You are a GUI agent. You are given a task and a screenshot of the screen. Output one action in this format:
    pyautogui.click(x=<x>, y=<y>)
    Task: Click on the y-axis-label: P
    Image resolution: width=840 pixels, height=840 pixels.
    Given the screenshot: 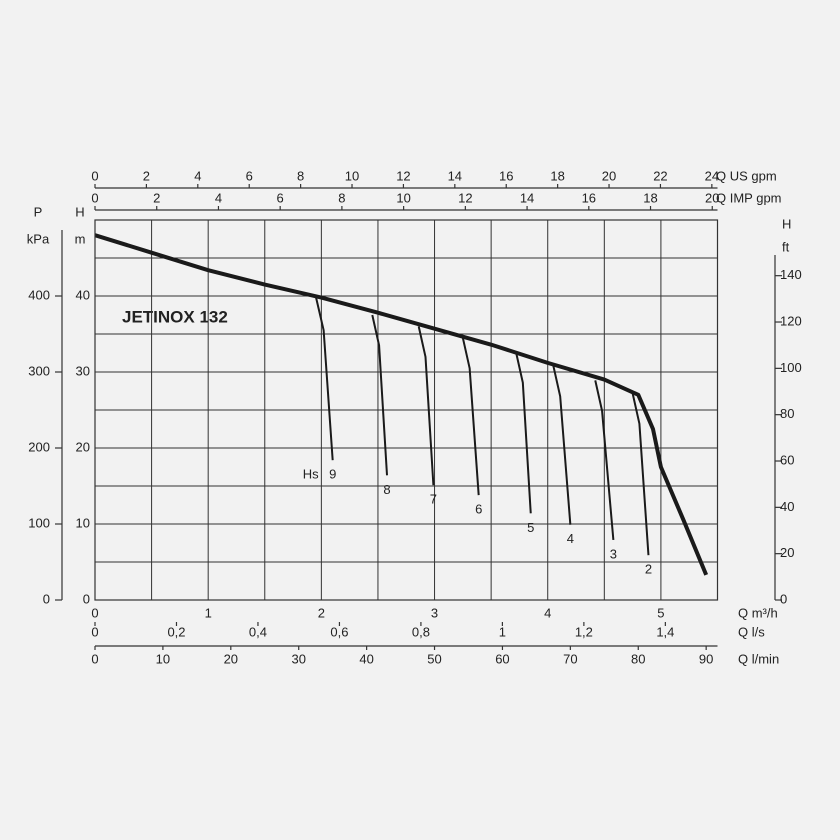 What is the action you would take?
    pyautogui.click(x=38, y=211)
    